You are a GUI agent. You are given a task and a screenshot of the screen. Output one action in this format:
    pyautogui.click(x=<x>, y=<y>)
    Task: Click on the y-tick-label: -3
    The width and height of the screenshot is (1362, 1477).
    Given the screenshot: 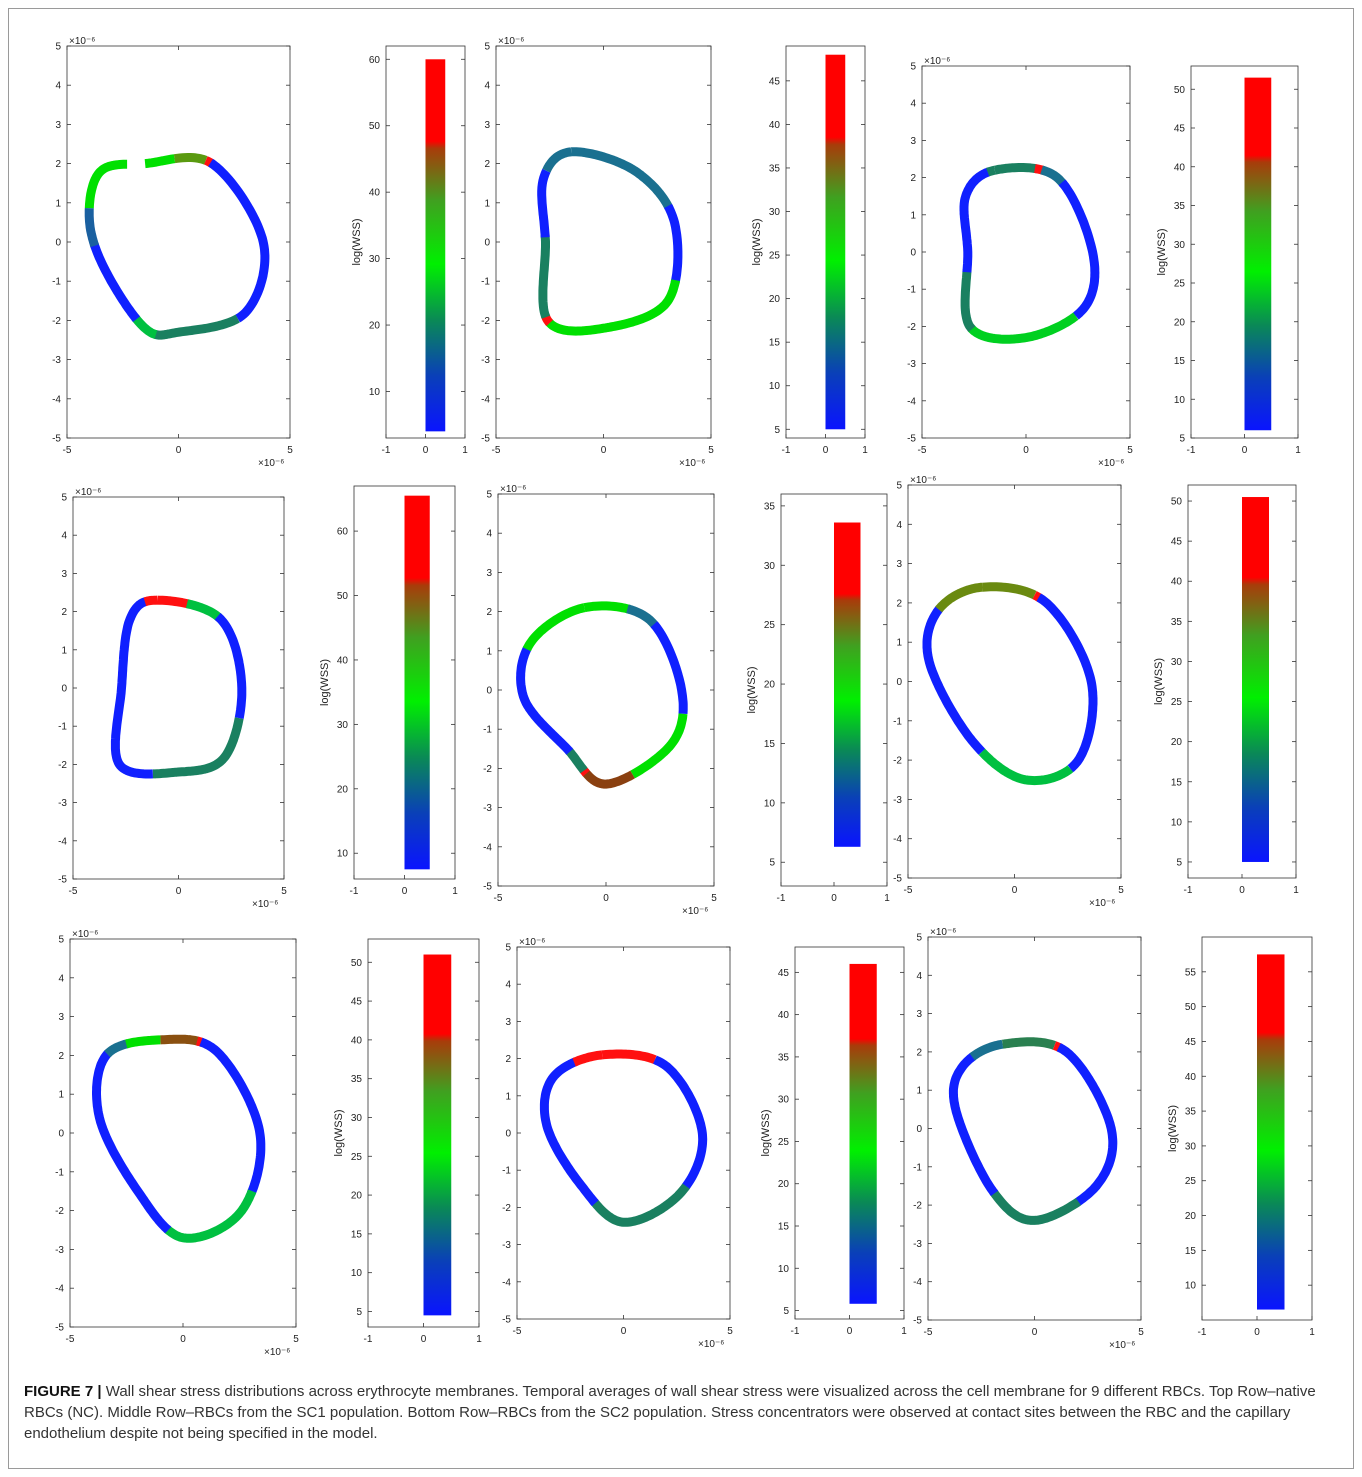 What is the action you would take?
    pyautogui.click(x=485, y=360)
    